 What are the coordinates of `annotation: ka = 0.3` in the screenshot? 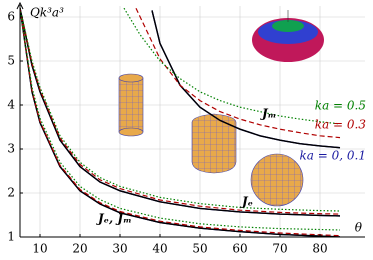 It's located at (341, 125).